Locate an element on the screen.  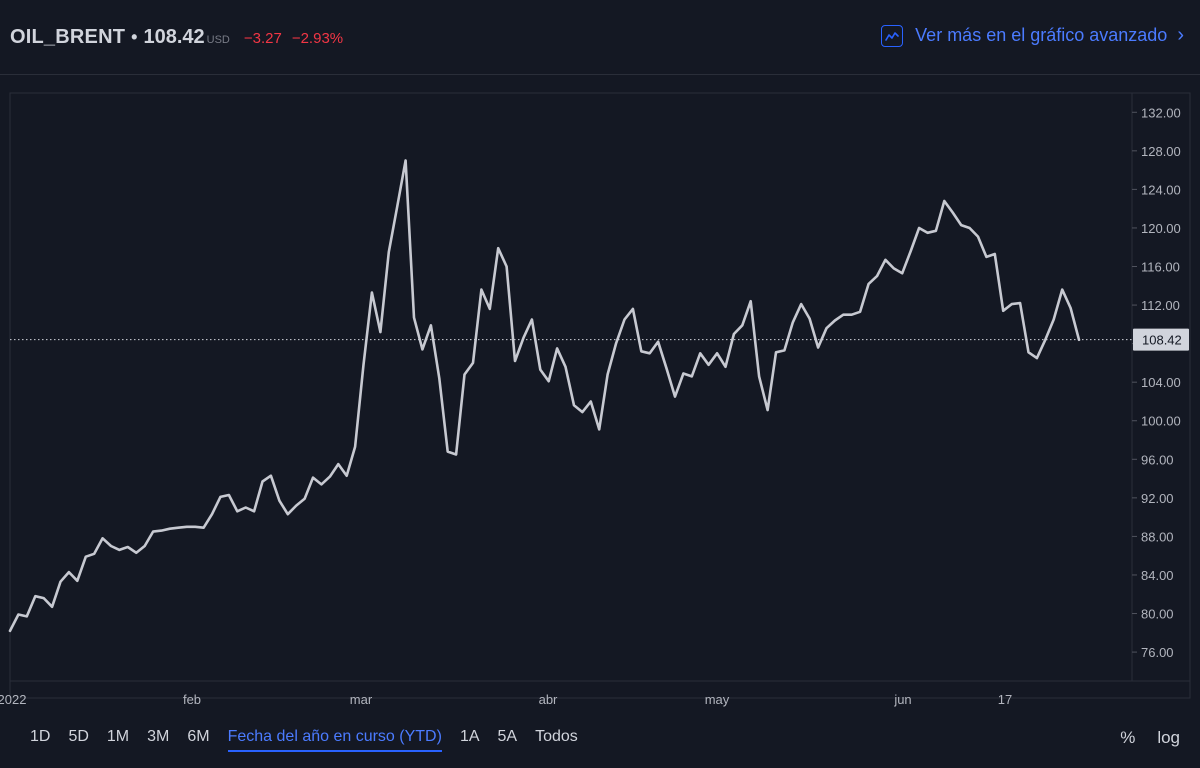
y-tick-label: 132.00 is located at coordinates (1161, 112).